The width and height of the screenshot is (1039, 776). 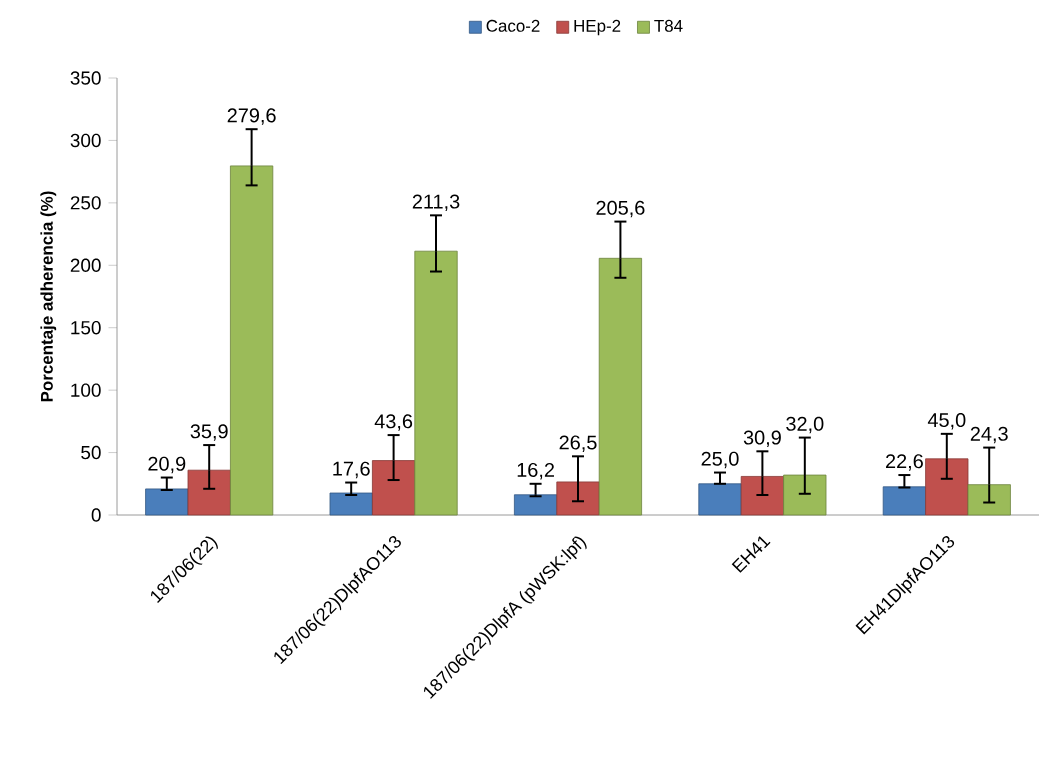 What do you see at coordinates (48, 296) in the screenshot?
I see `y-axis-title: Porcentaje adherencia (%)` at bounding box center [48, 296].